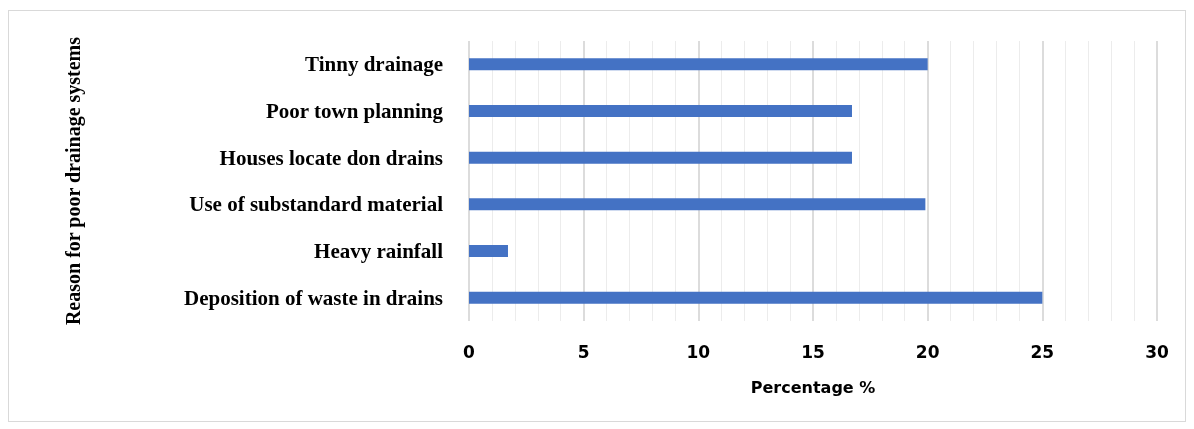 This screenshot has width=1194, height=429. What do you see at coordinates (813, 351) in the screenshot?
I see `x-tick-label: 15` at bounding box center [813, 351].